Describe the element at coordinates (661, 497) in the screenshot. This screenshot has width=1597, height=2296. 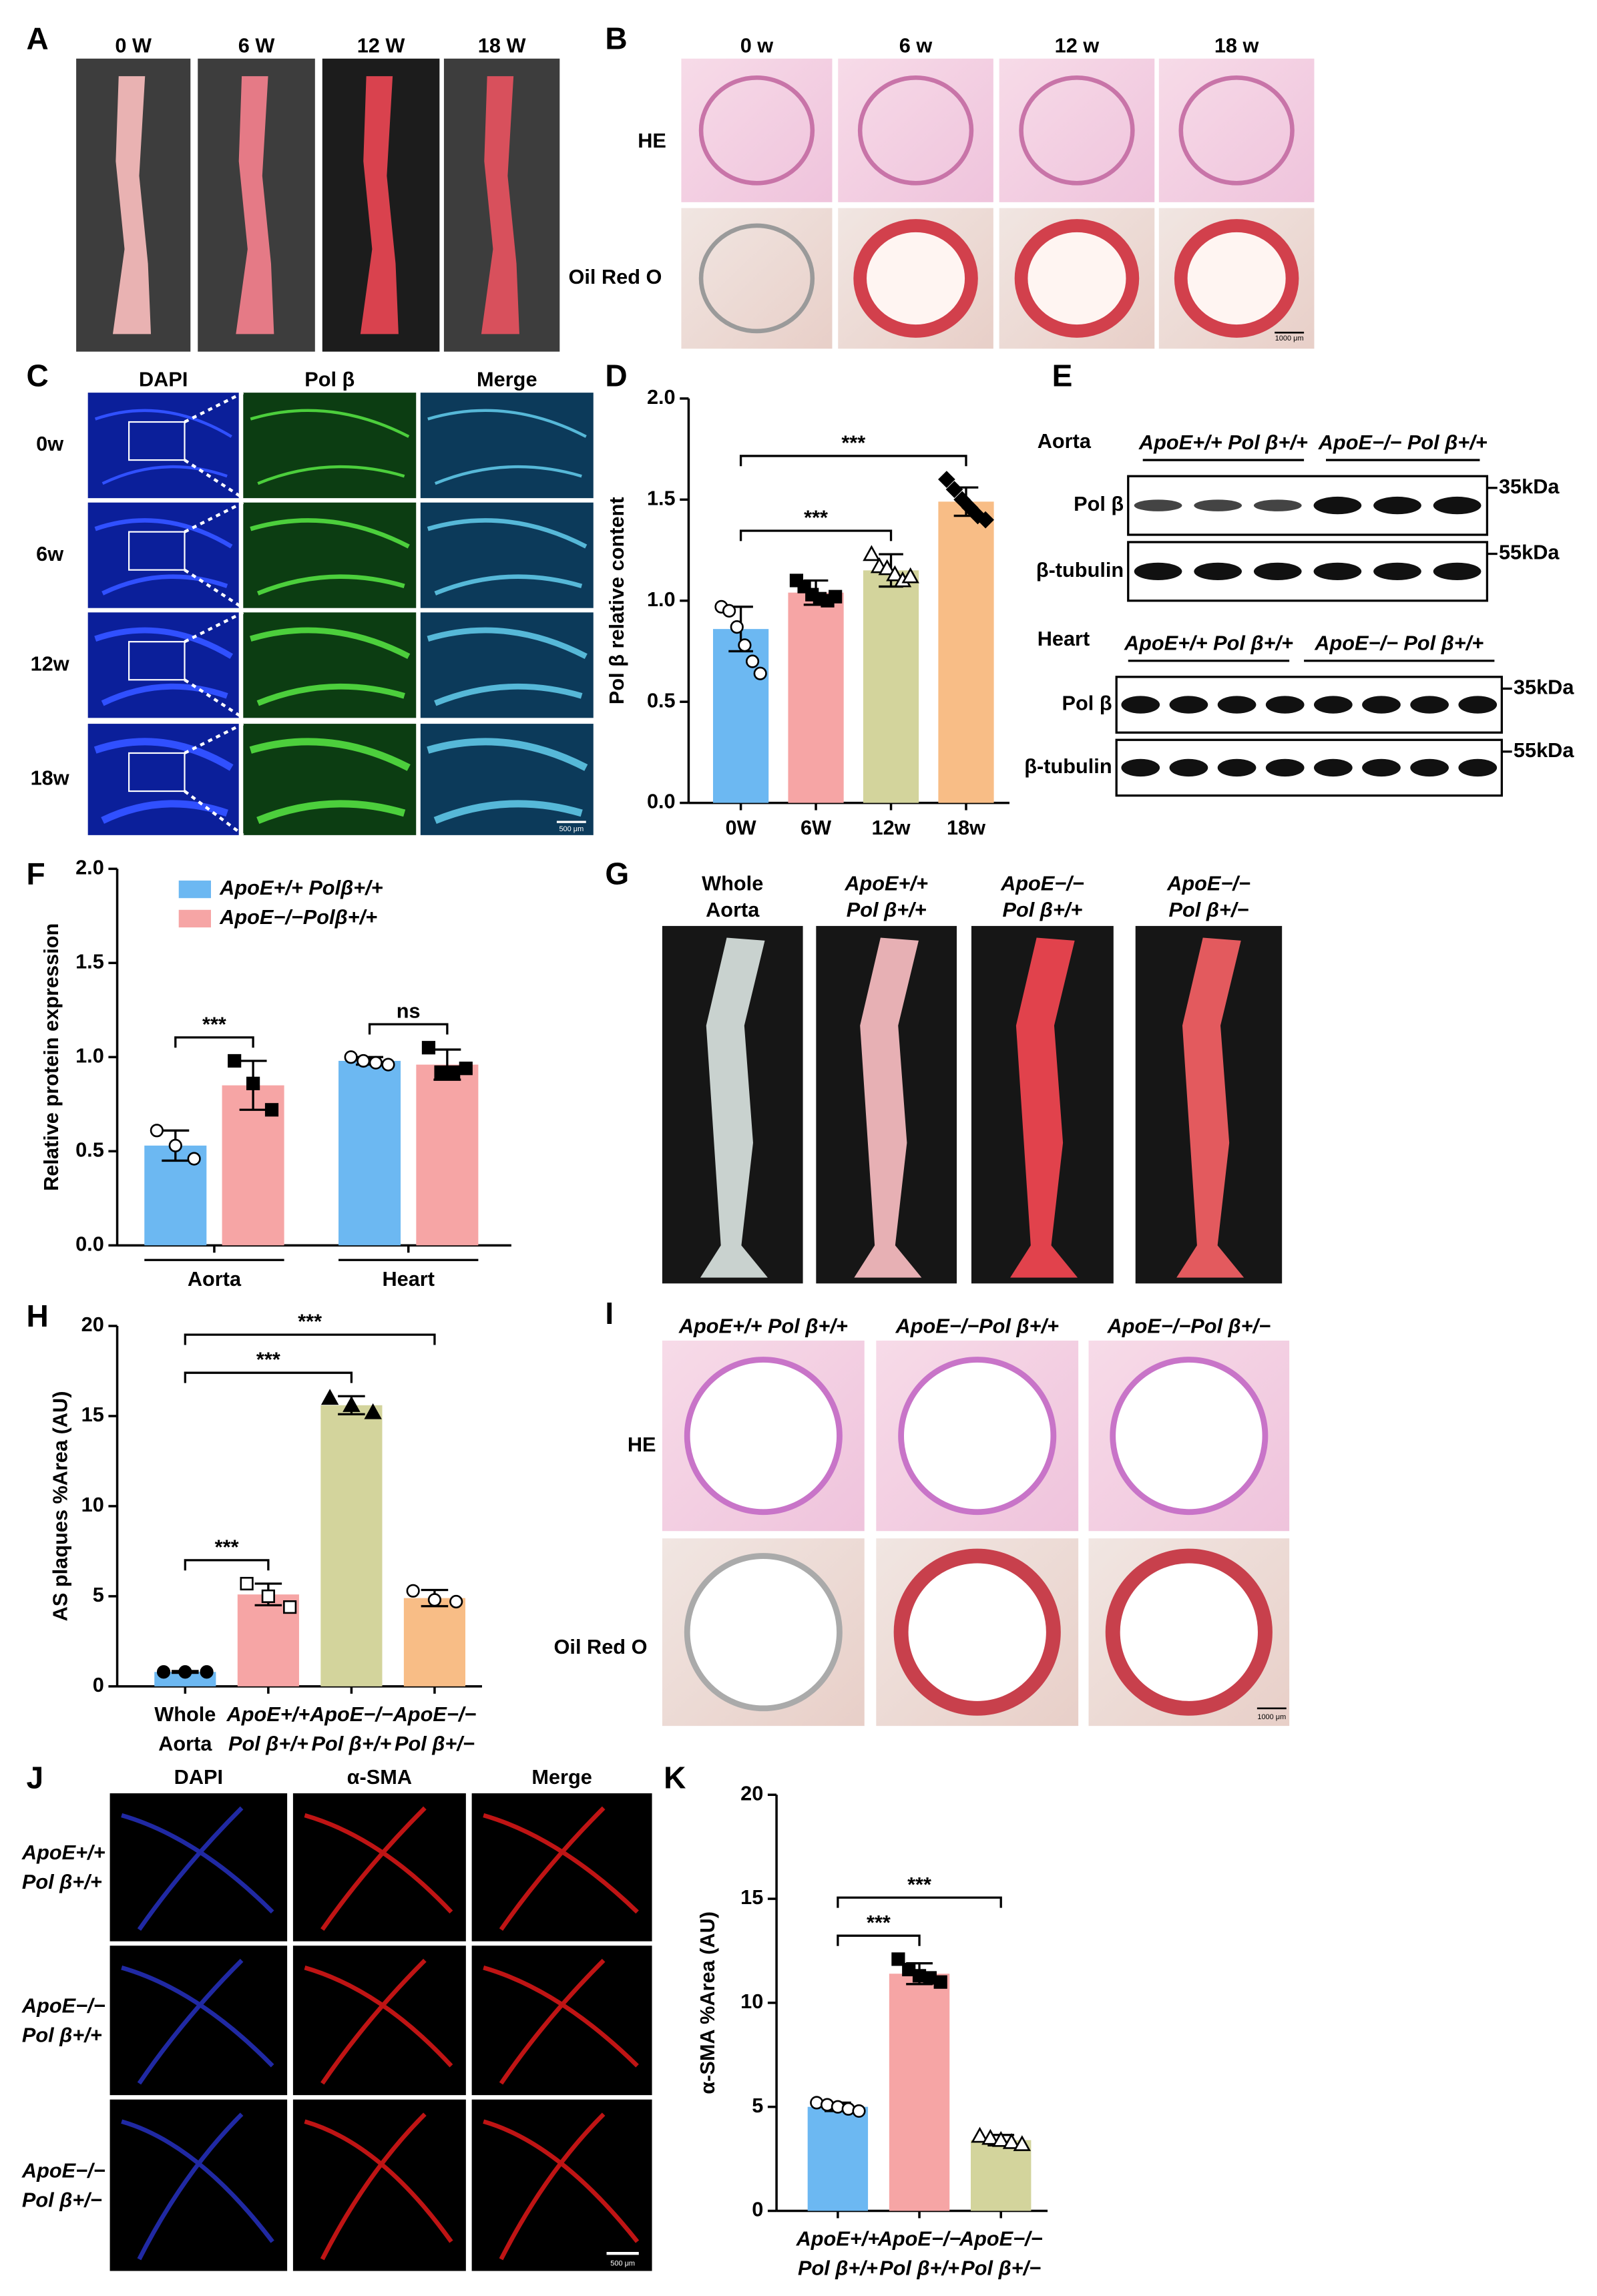
I see `y-tick-label: 1.5` at that location.